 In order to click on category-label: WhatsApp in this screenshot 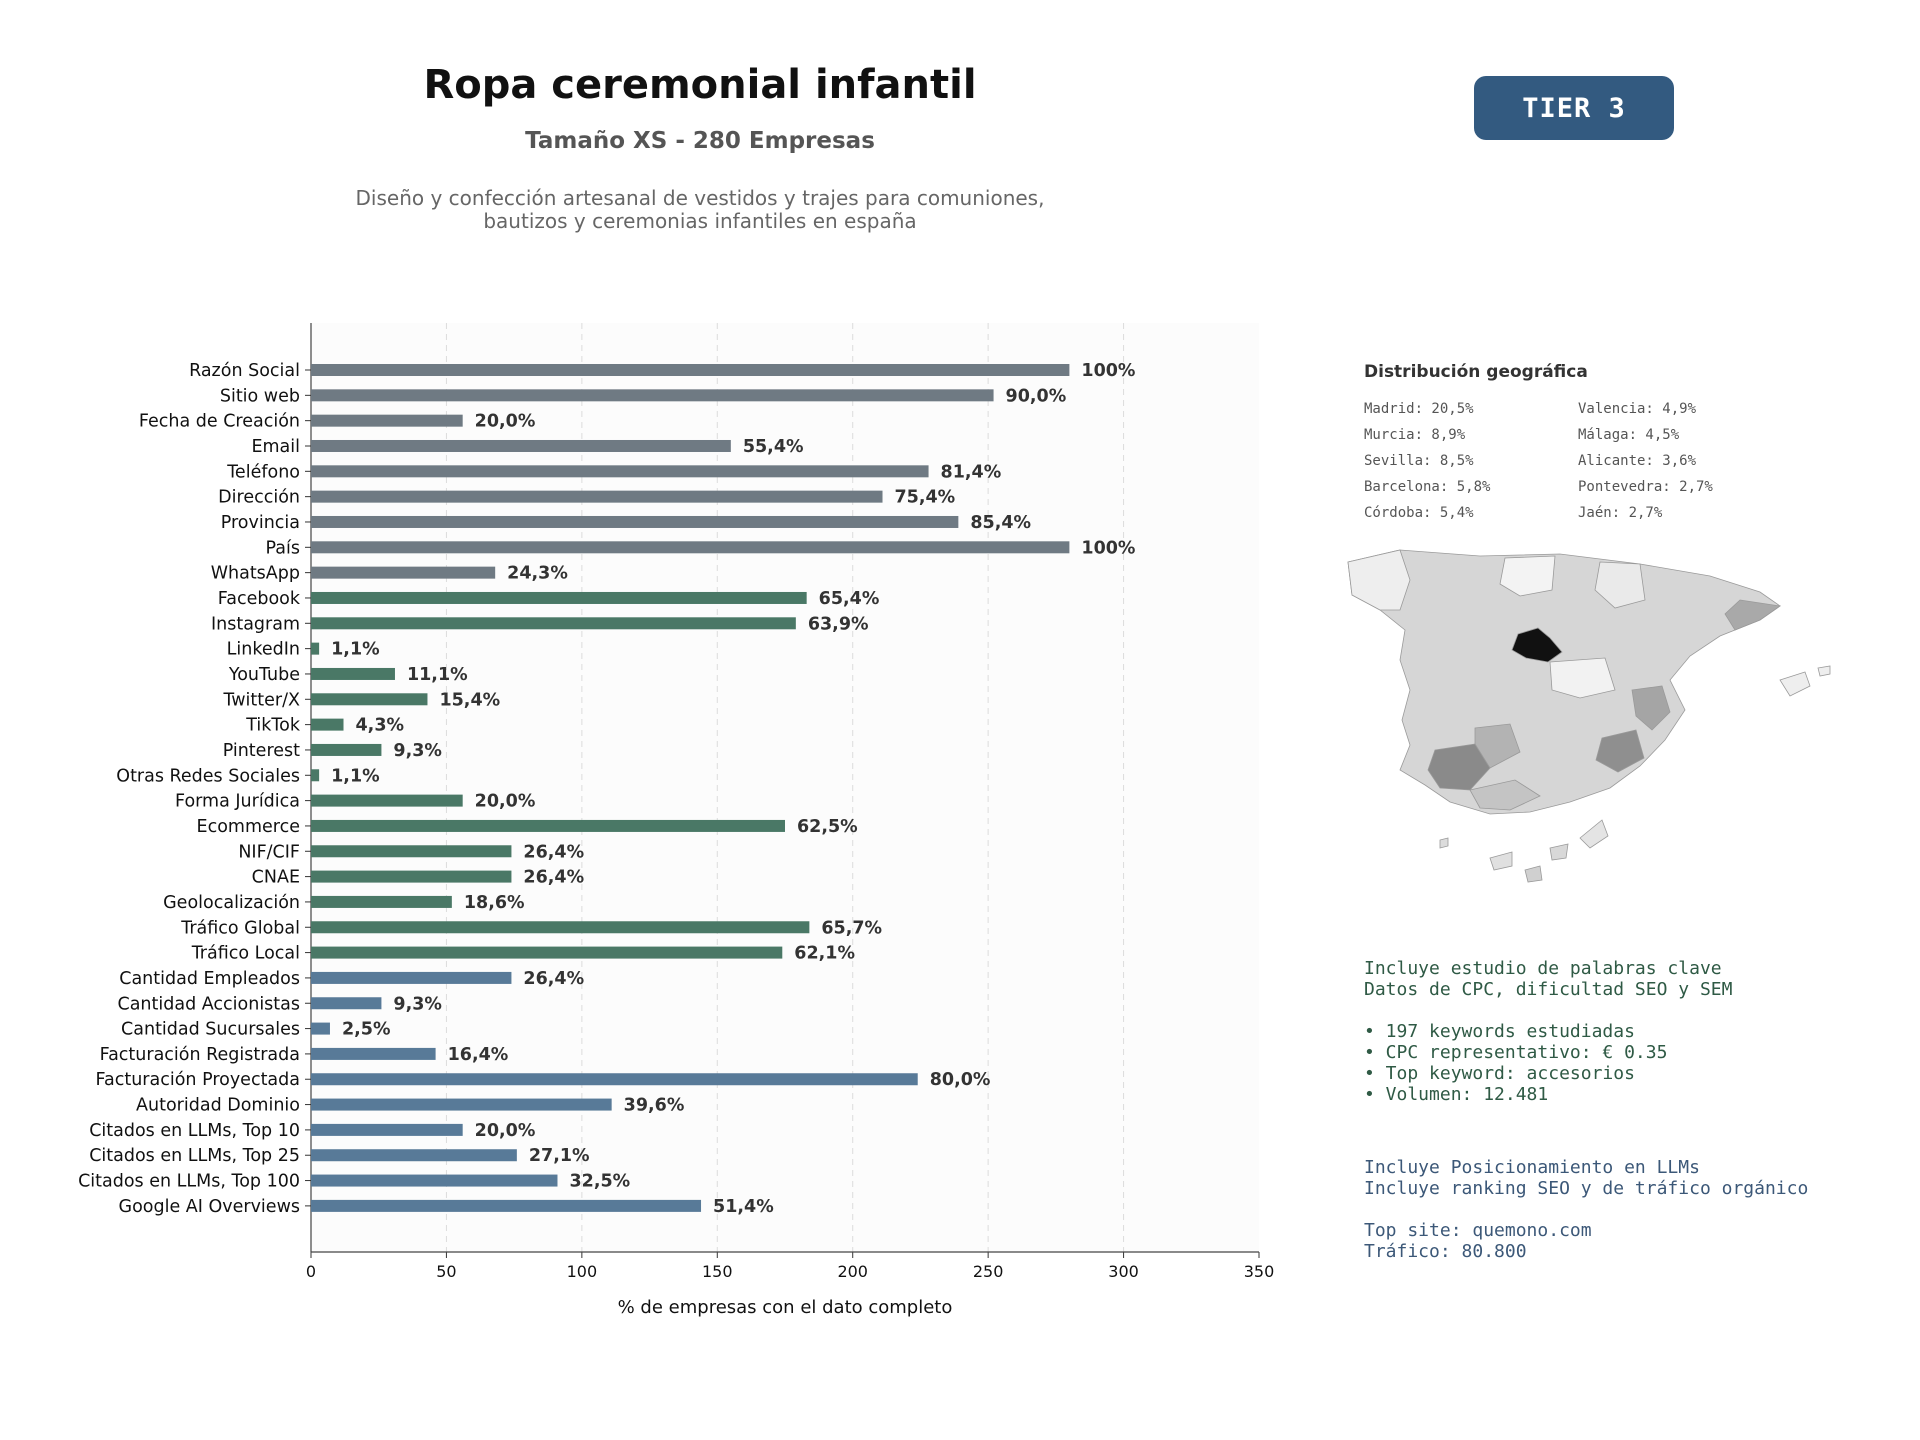, I will do `click(255, 574)`.